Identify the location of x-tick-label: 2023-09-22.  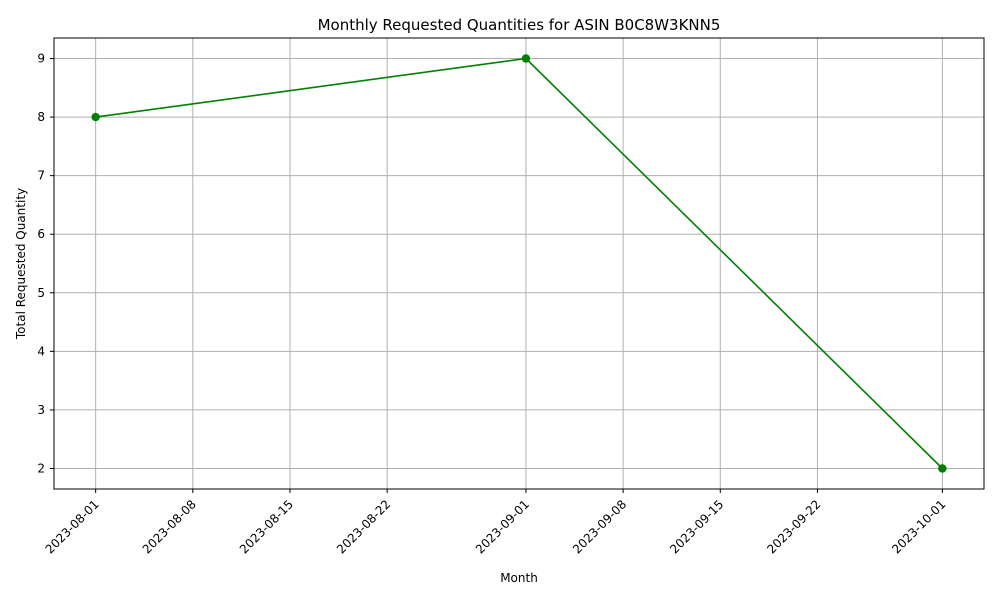
(793, 526).